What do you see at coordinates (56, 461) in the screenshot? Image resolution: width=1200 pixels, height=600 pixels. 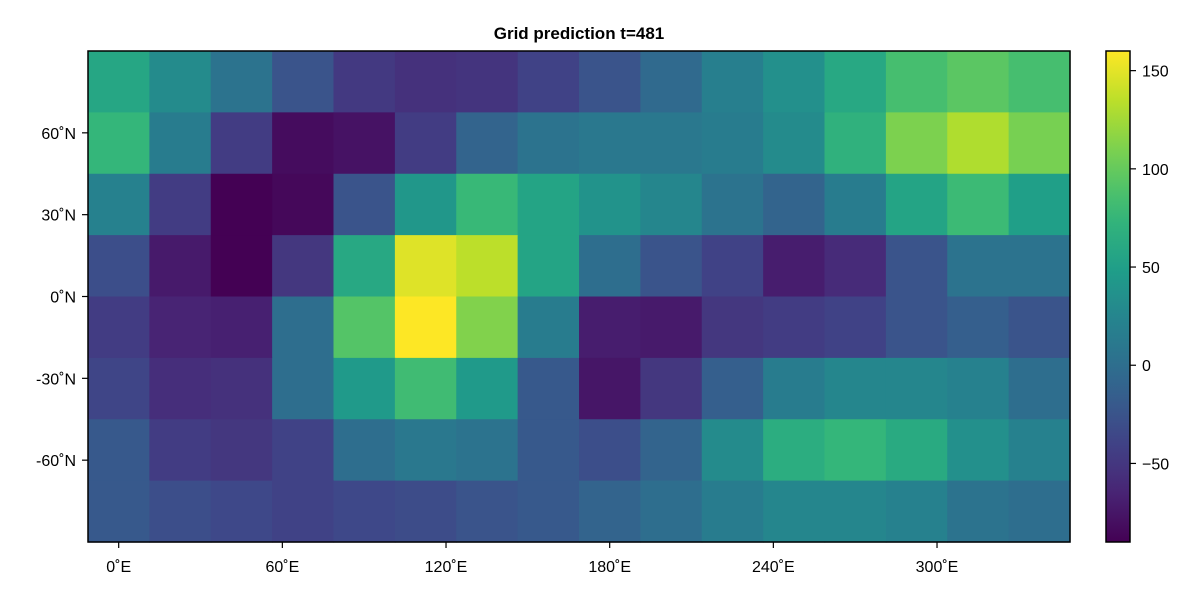 I see `y-tick-label: -60˚N` at bounding box center [56, 461].